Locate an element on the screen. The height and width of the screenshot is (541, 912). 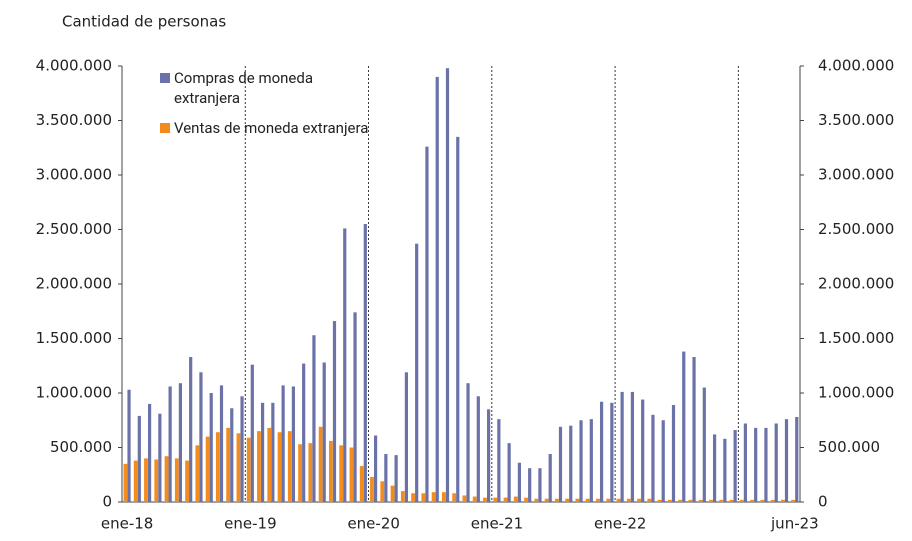
x-tick-label: ene-20 is located at coordinates (373, 524).